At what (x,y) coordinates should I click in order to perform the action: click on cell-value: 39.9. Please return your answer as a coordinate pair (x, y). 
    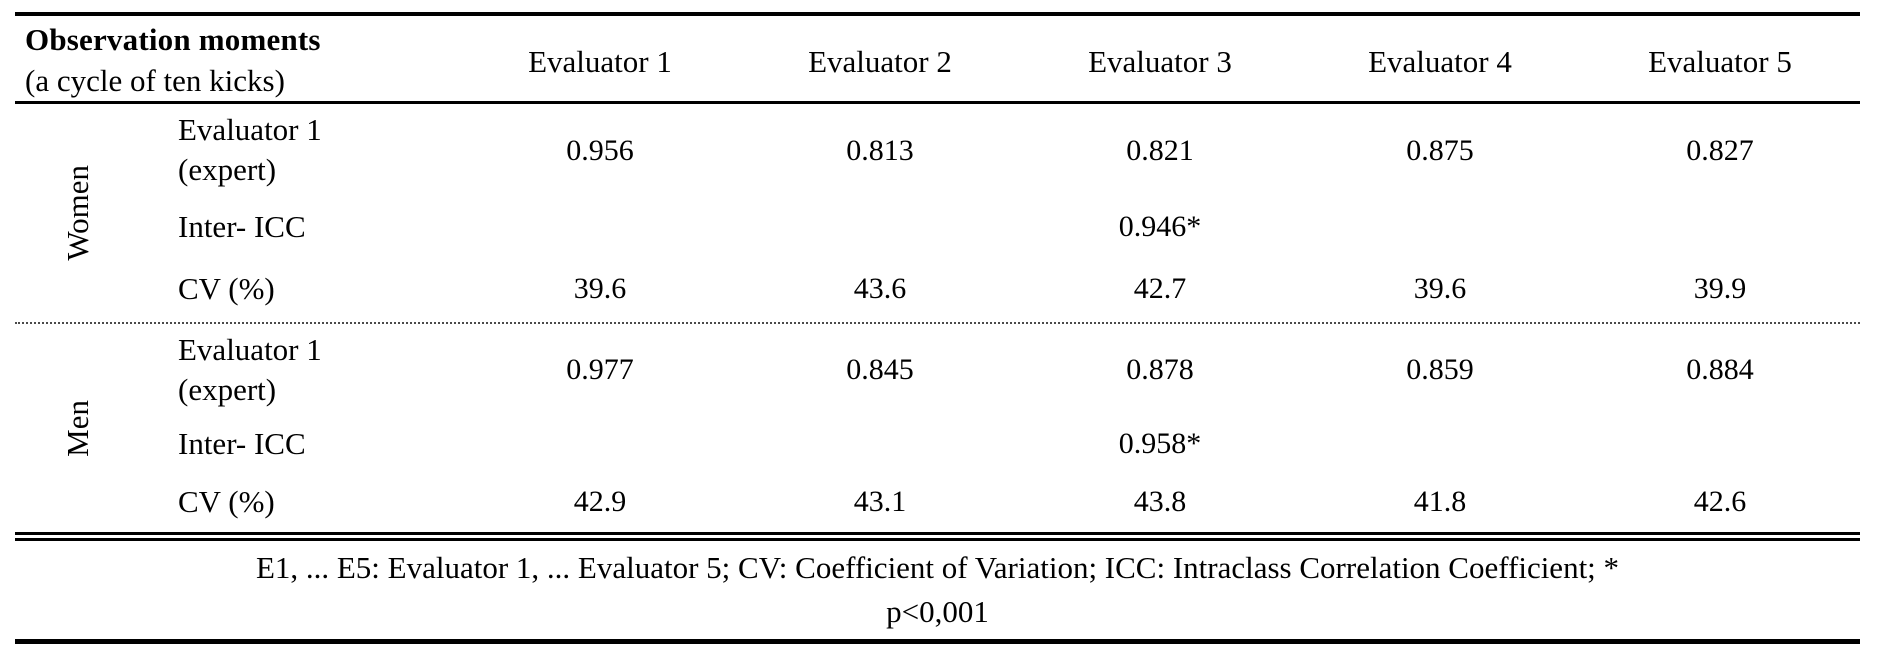
    Looking at the image, I should click on (1720, 288).